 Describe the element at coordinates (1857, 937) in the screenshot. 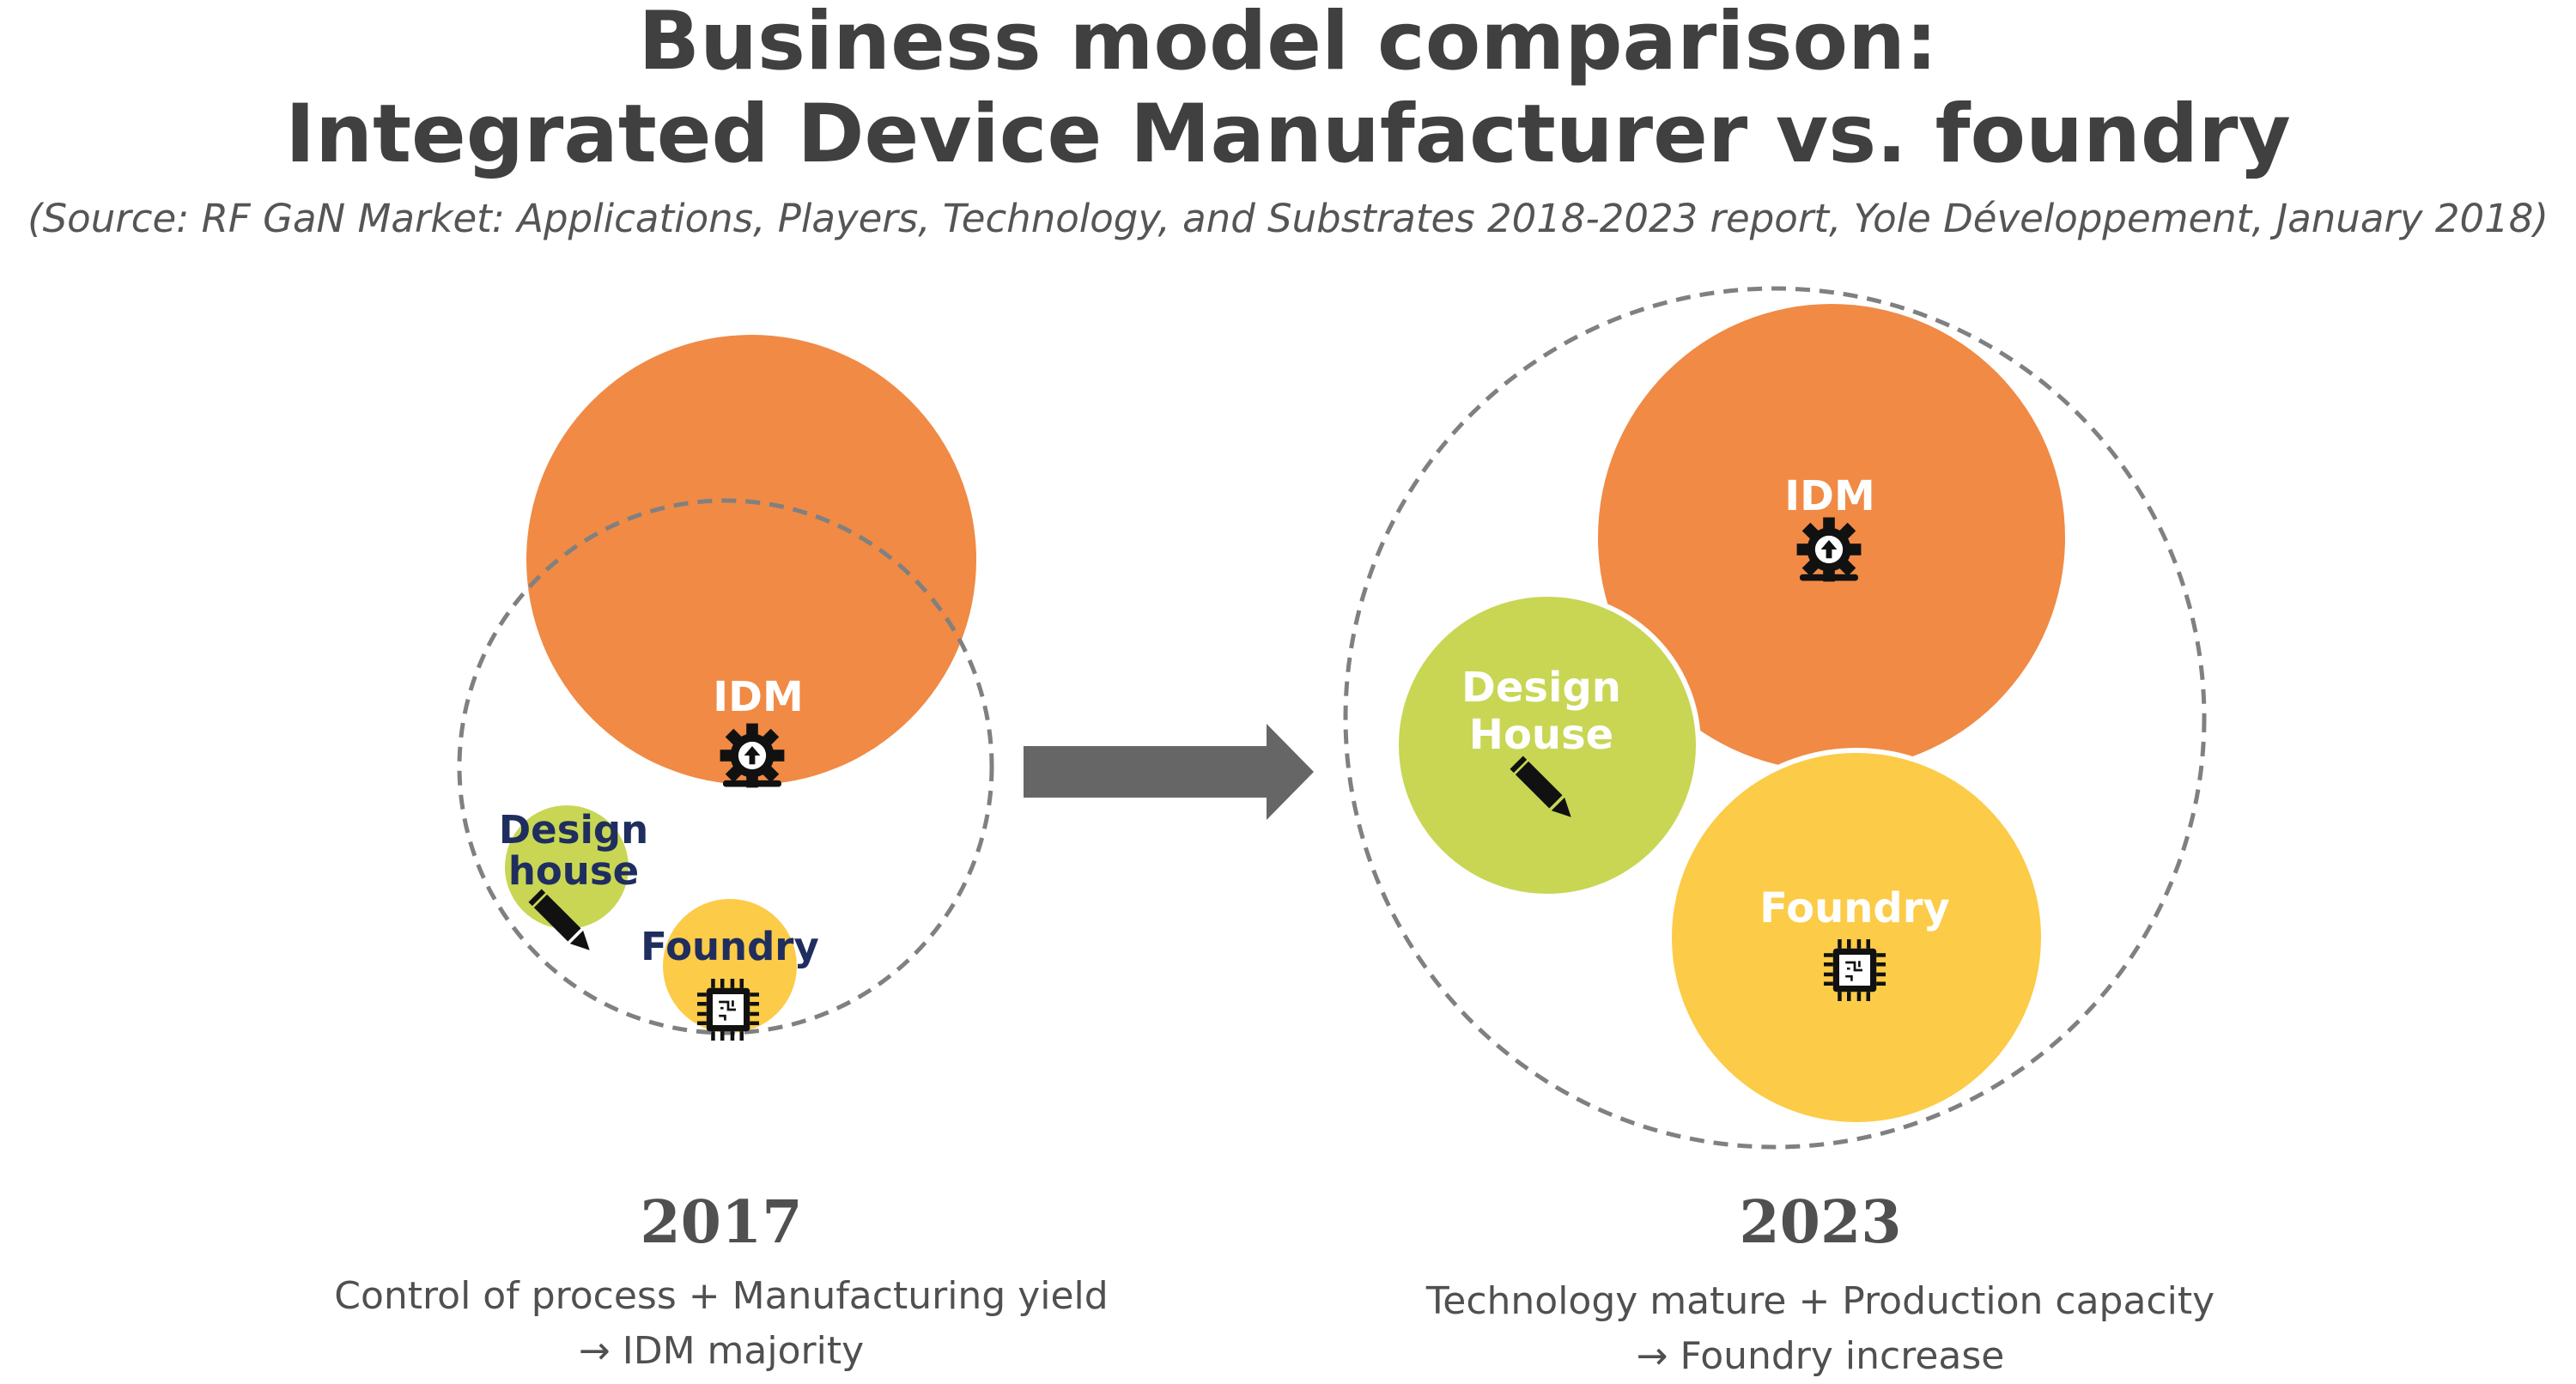

I see `foundry-circle-2023` at that location.